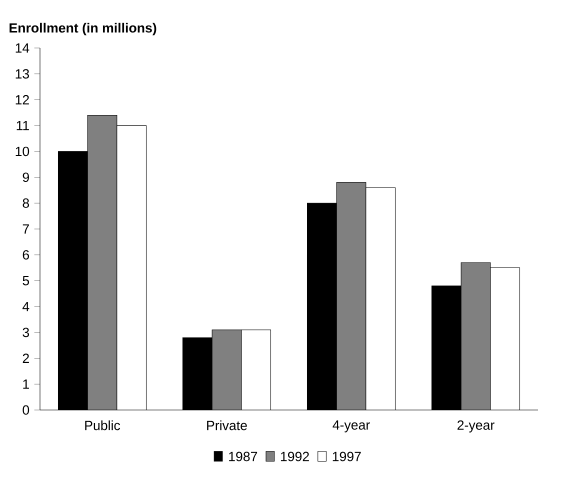  What do you see at coordinates (25, 229) in the screenshot?
I see `y-tick-label: 7` at bounding box center [25, 229].